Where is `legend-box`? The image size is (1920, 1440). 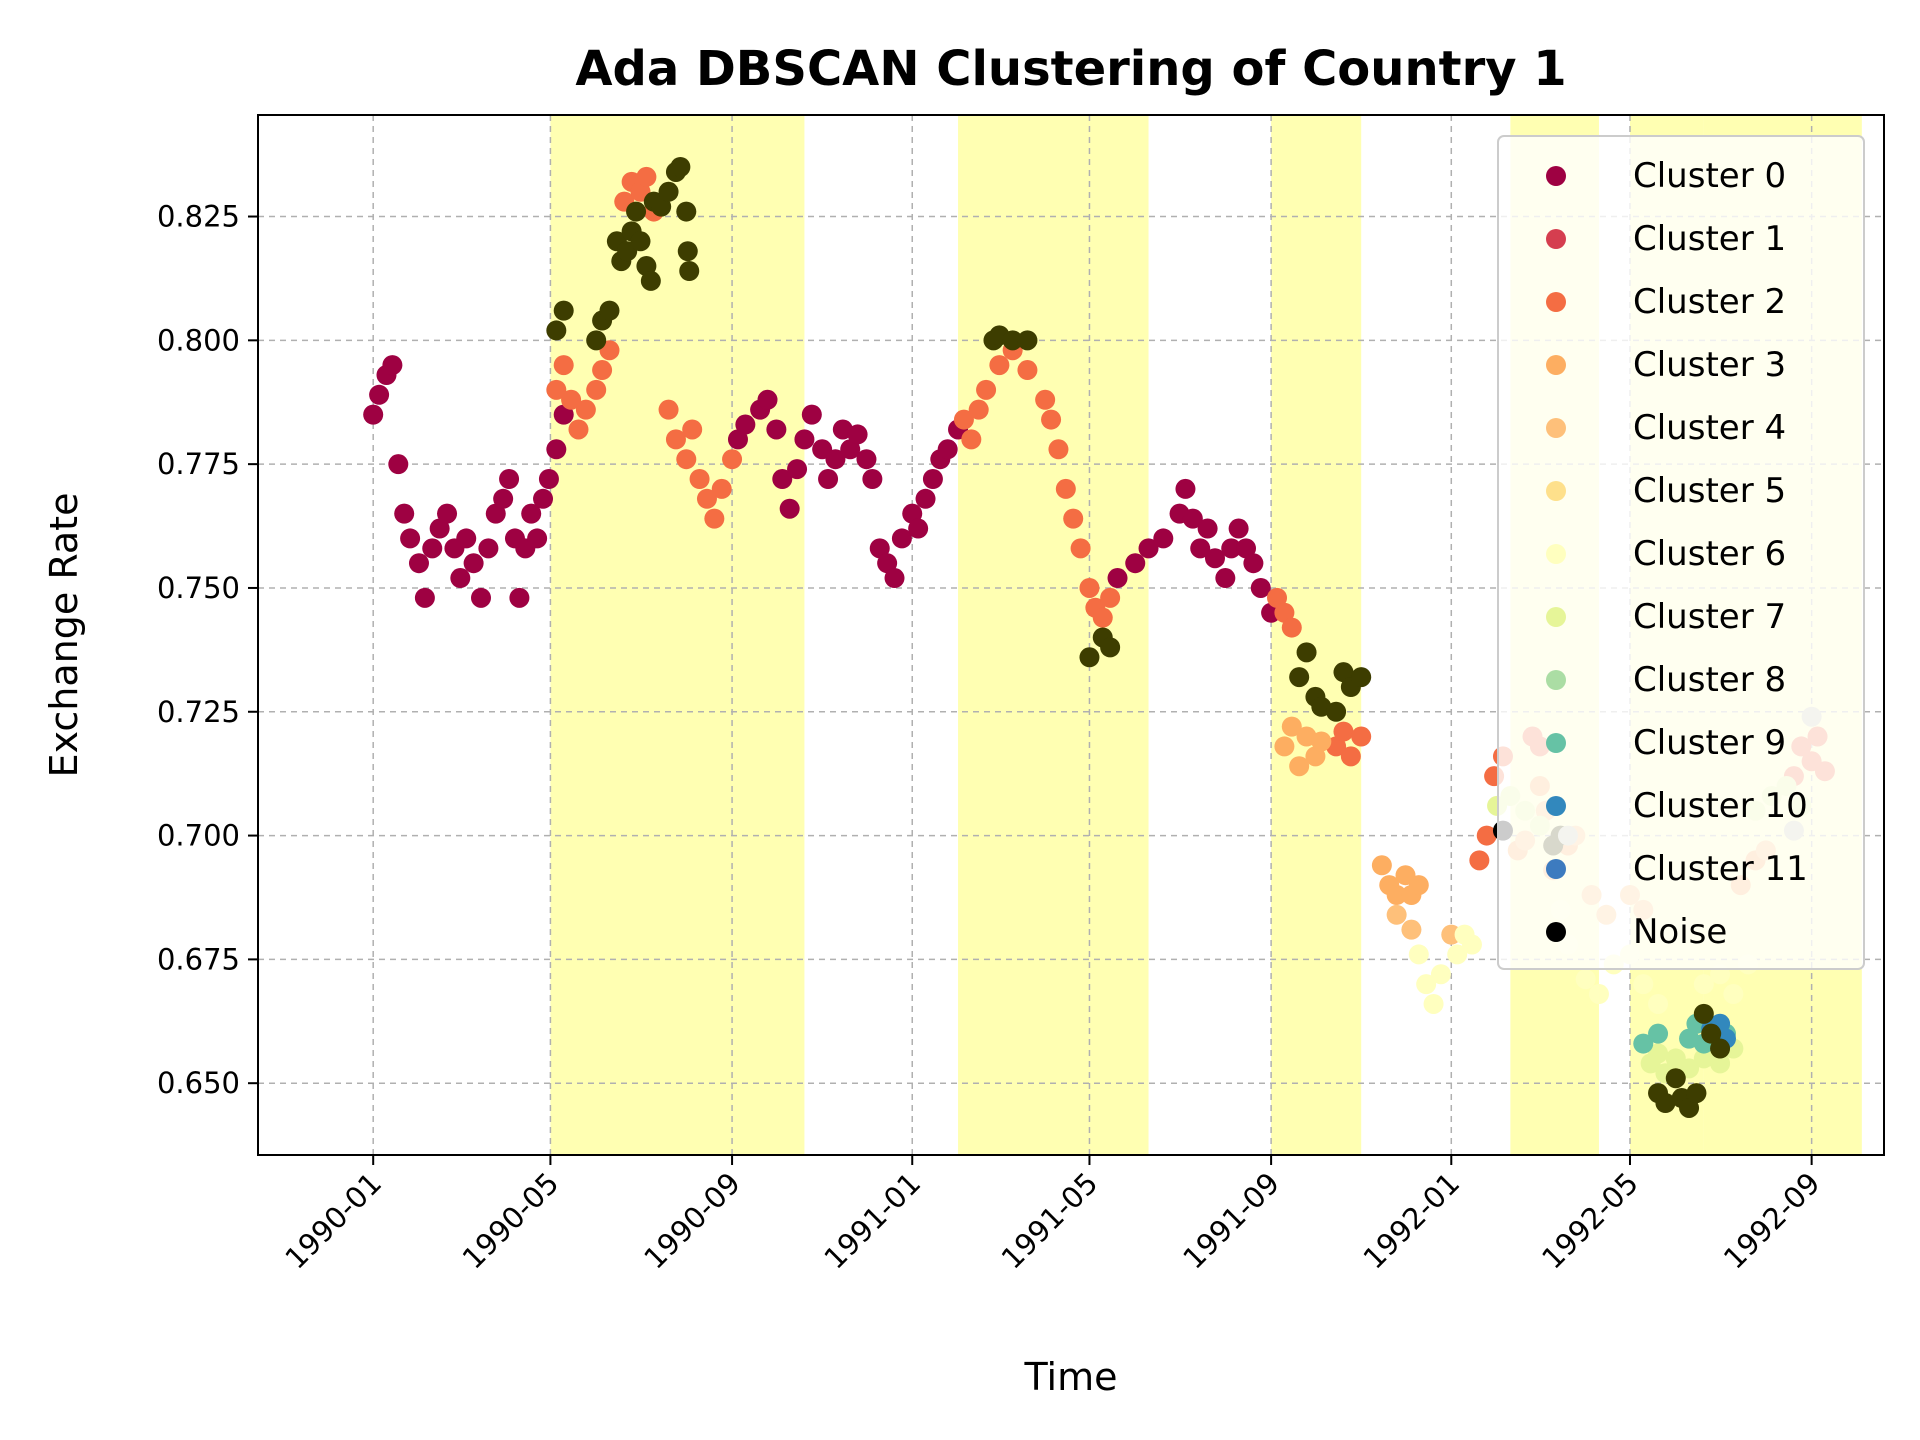 legend-box is located at coordinates (1681, 552).